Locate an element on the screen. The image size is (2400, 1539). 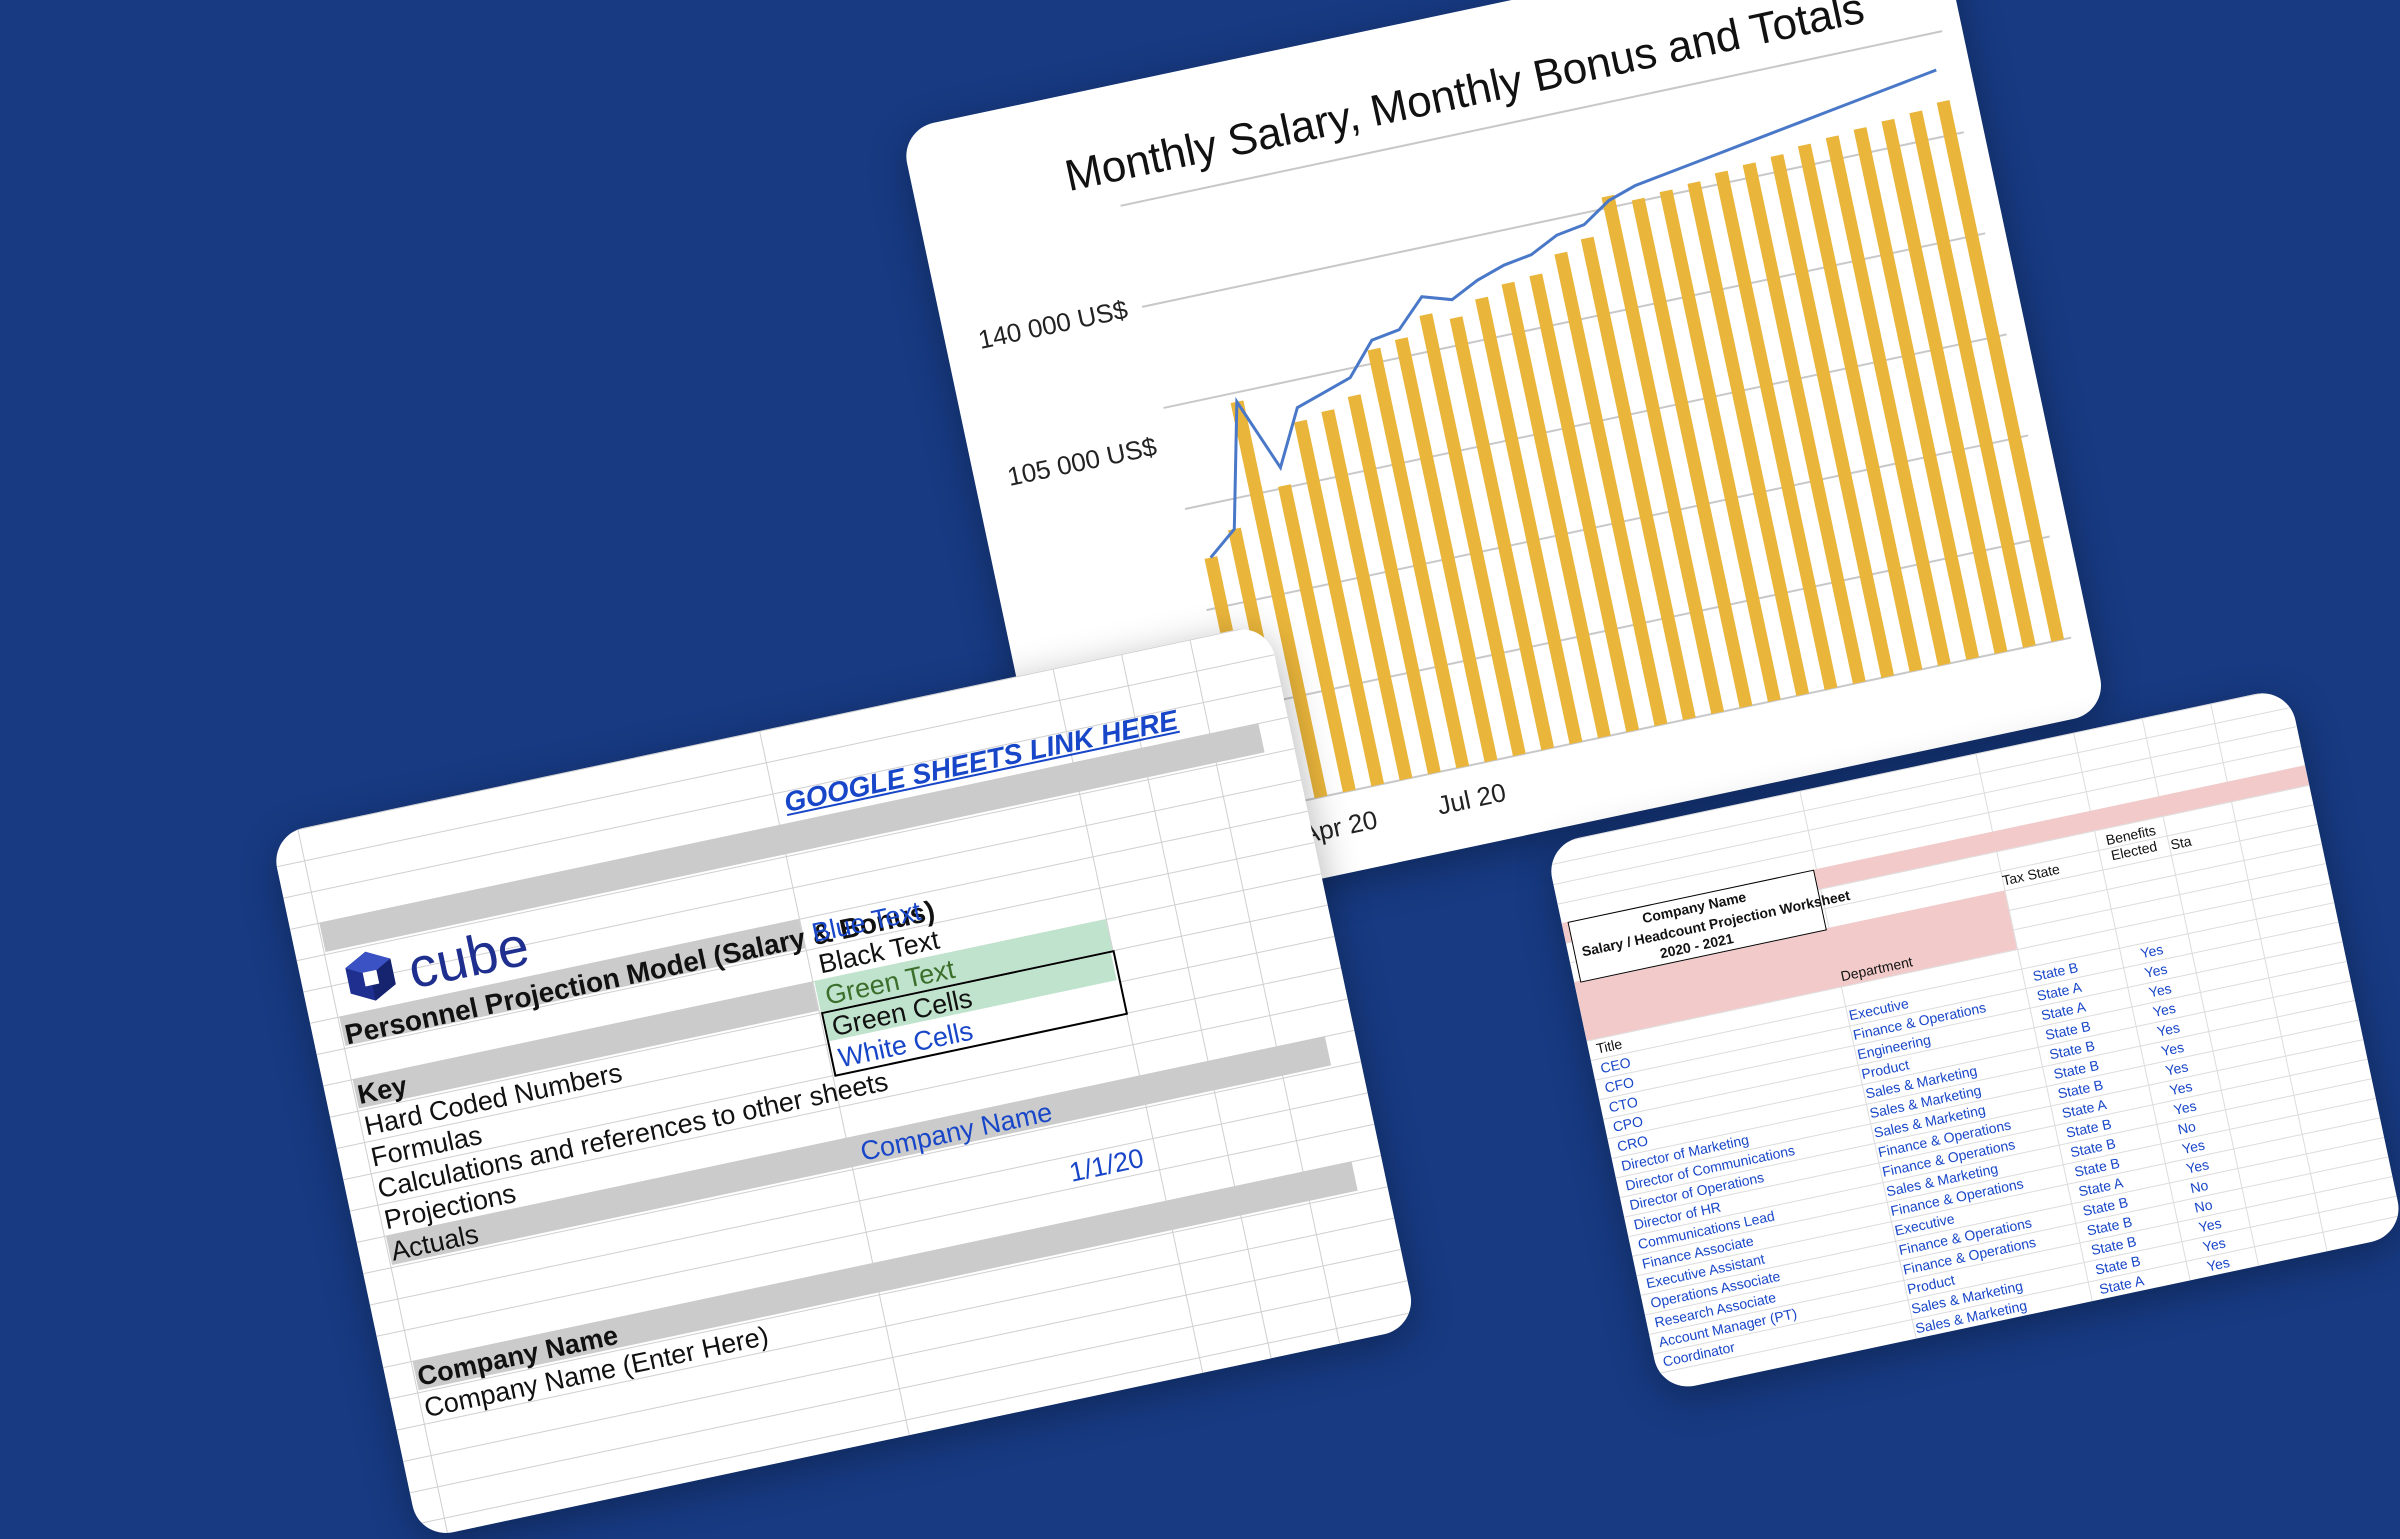
chart-total-line is located at coordinates (1573, 313).